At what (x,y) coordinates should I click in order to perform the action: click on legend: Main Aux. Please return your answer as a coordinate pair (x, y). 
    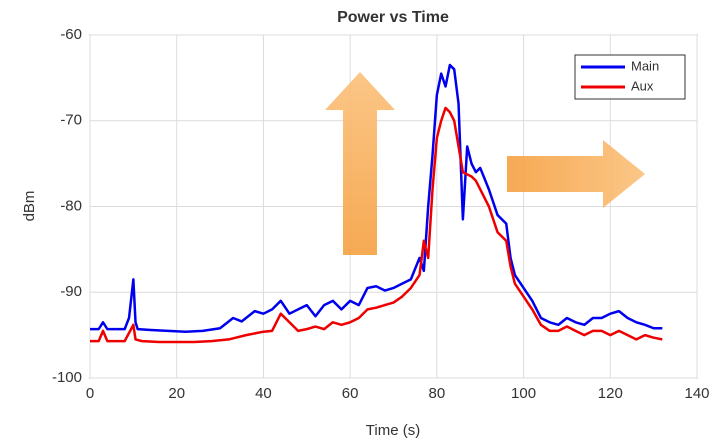
    Looking at the image, I should click on (630, 77).